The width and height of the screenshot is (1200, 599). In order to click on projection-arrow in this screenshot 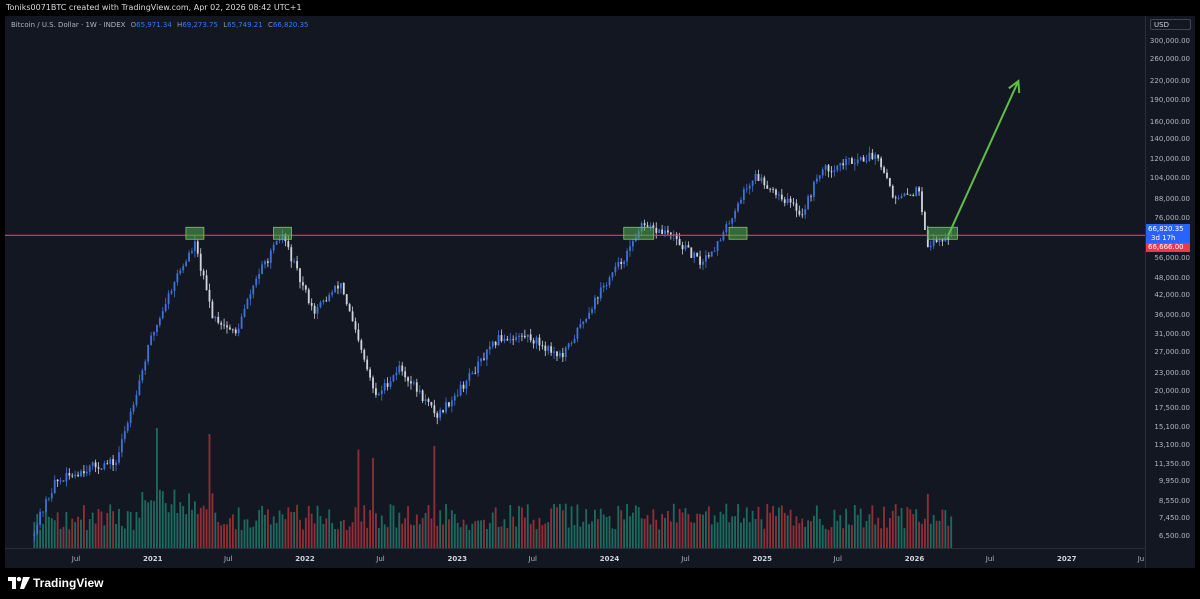, I will do `click(984, 157)`.